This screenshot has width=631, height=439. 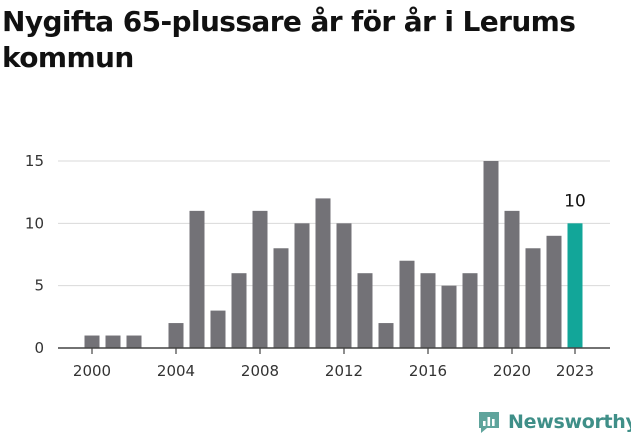 What do you see at coordinates (34, 161) in the screenshot?
I see `y-tick-label: 15` at bounding box center [34, 161].